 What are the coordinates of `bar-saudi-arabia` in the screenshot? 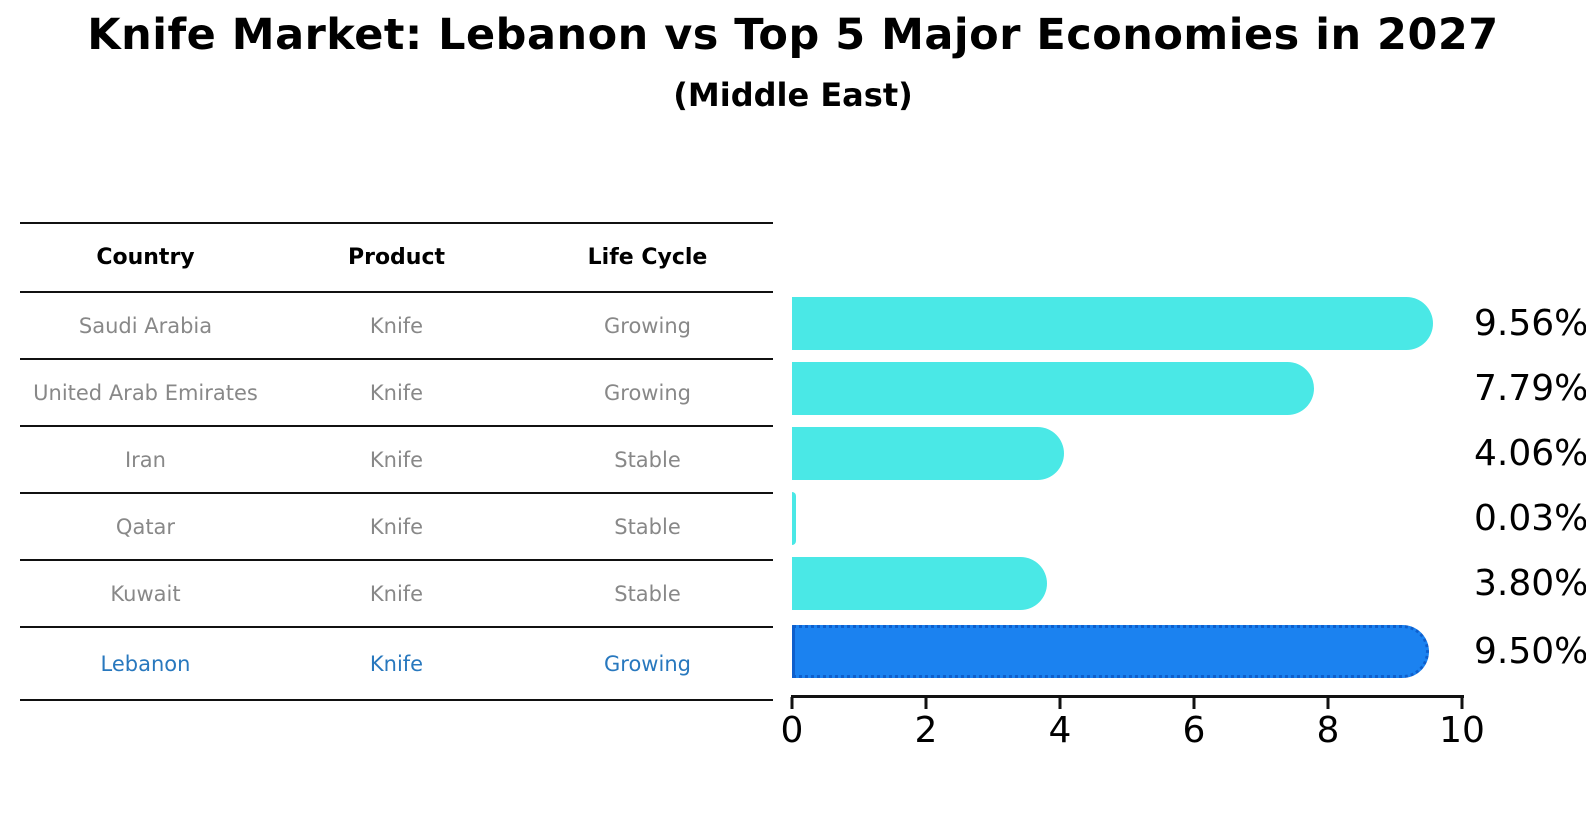 It's located at (1112, 323).